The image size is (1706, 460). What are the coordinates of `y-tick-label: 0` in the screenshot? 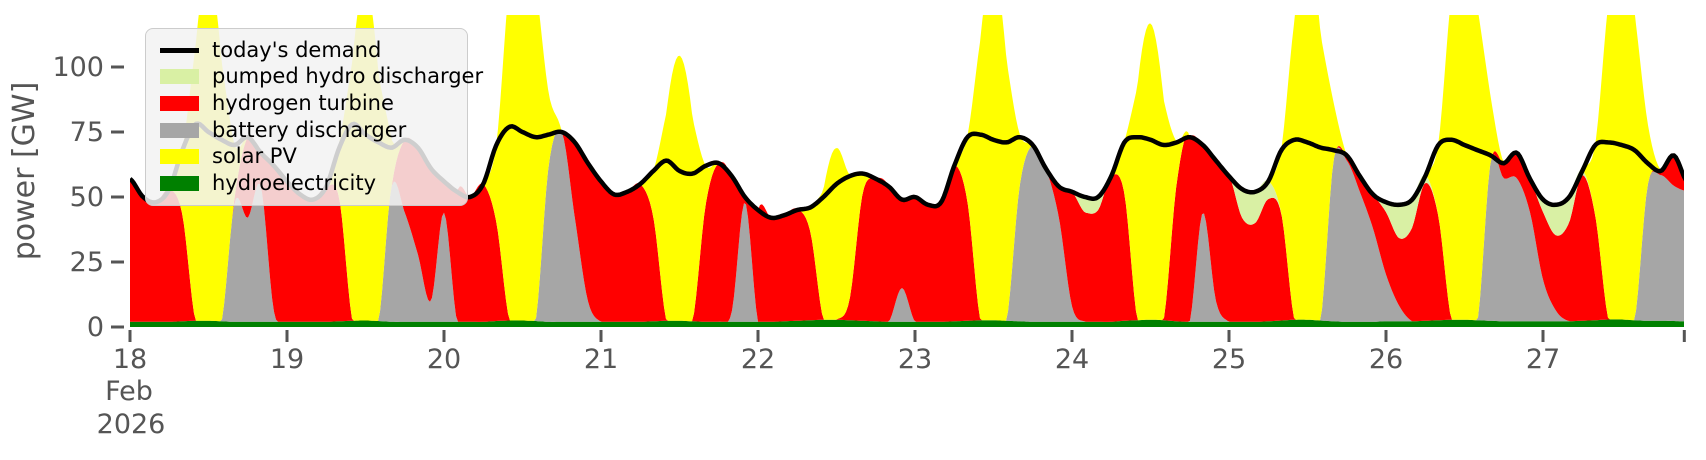 It's located at (95, 327).